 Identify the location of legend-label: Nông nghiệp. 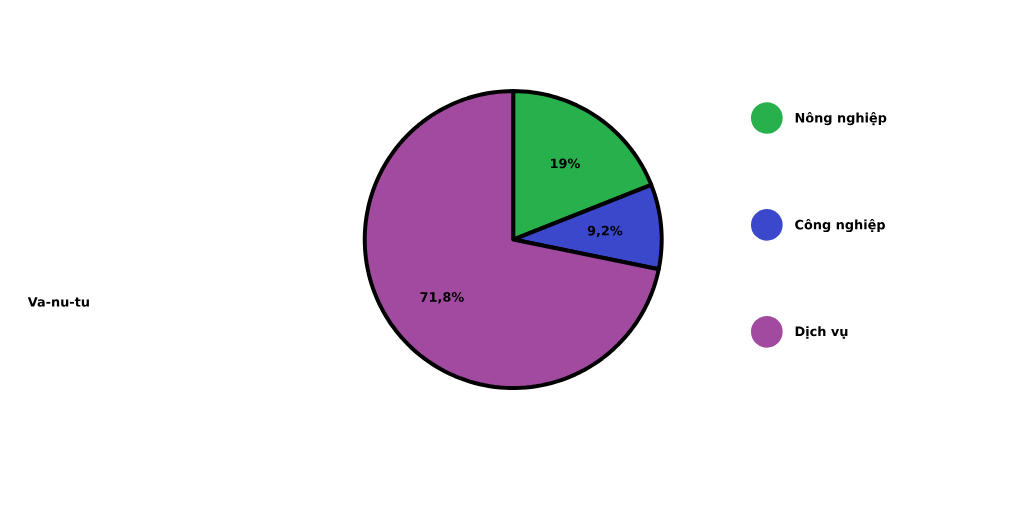
(841, 119).